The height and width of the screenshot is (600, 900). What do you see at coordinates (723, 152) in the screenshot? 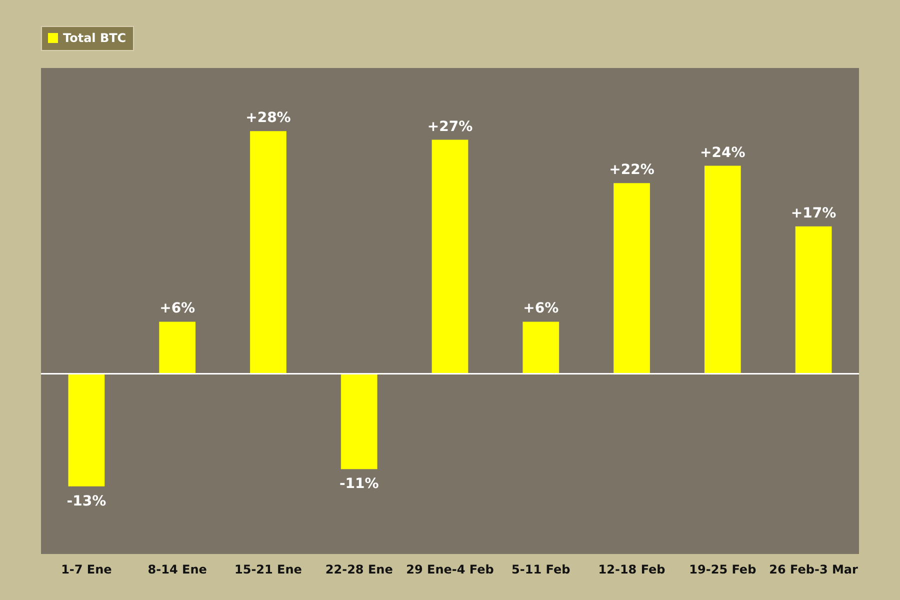
I see `data-label: +24%` at bounding box center [723, 152].